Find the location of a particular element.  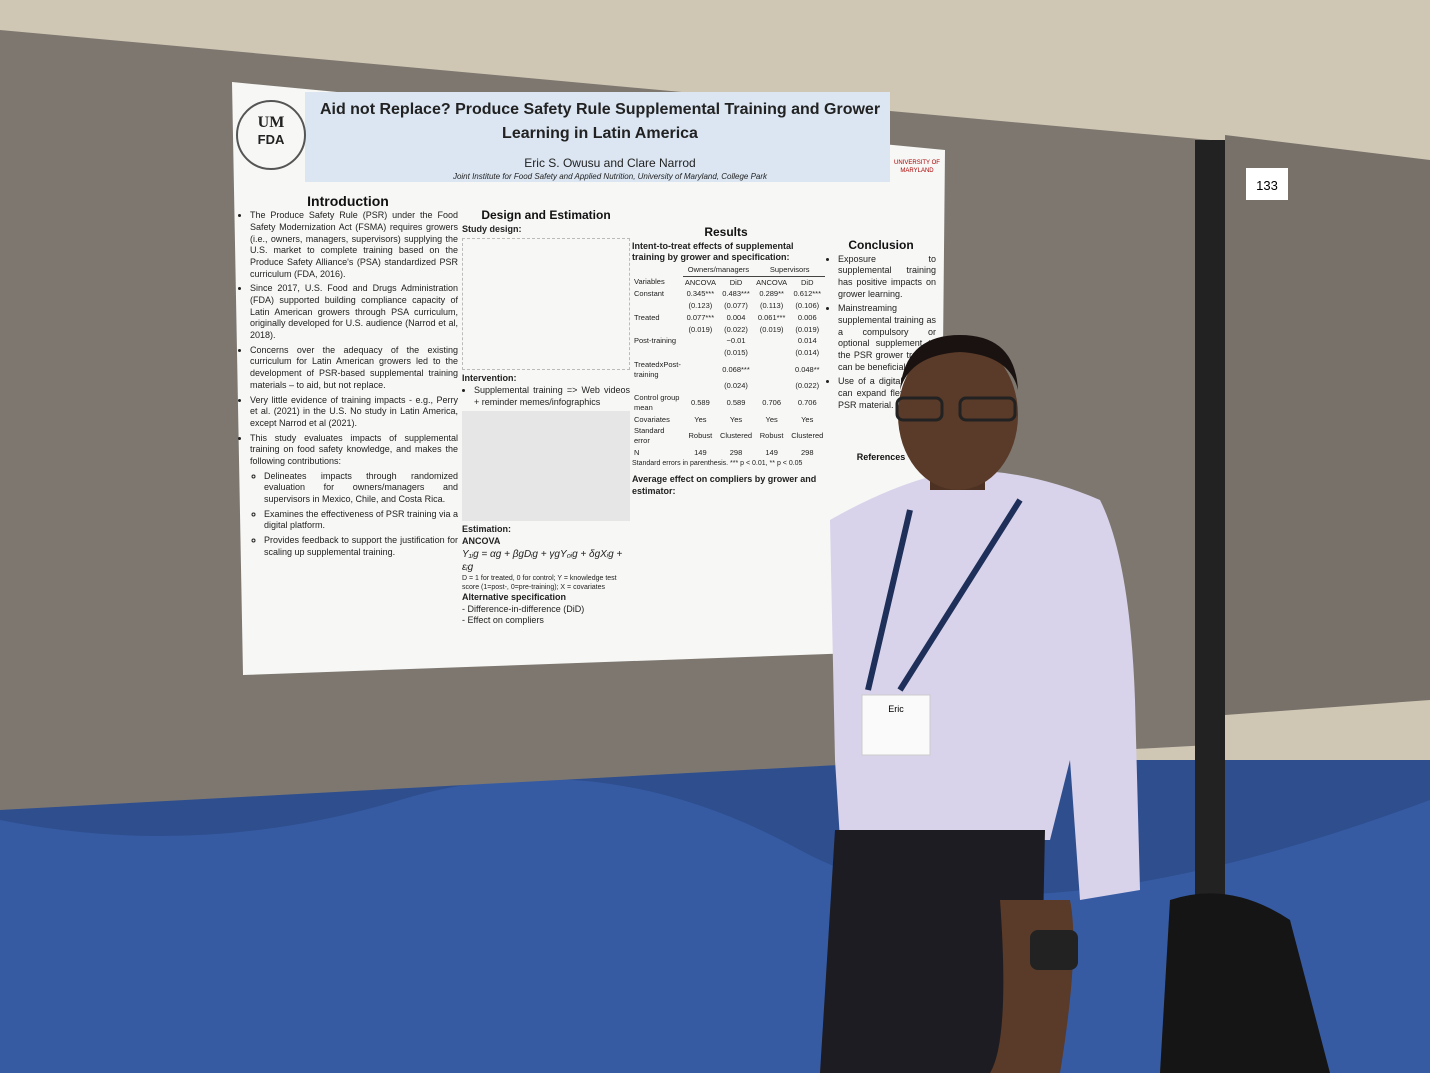

table-row: N 149 298 149 298 is located at coordinates (728, 453).